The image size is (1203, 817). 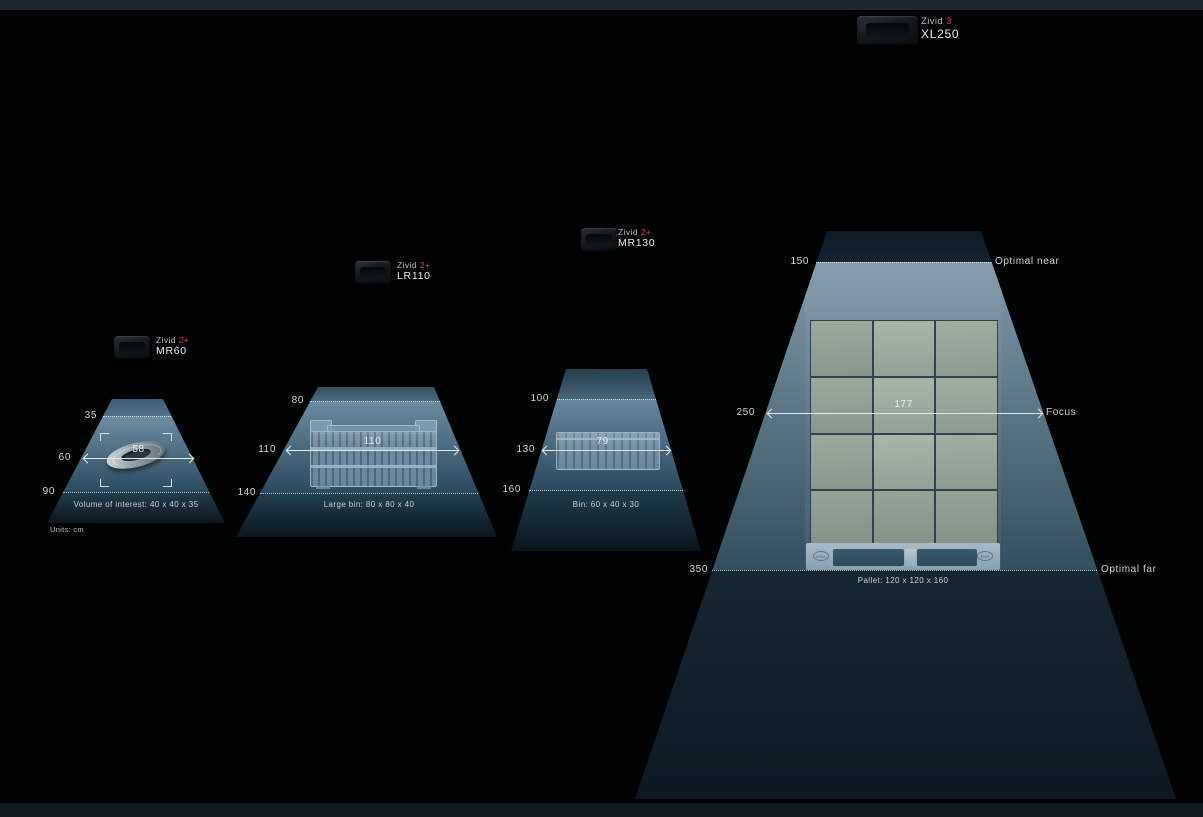 I want to click on mid-distance-value: 60, so click(x=64, y=457).